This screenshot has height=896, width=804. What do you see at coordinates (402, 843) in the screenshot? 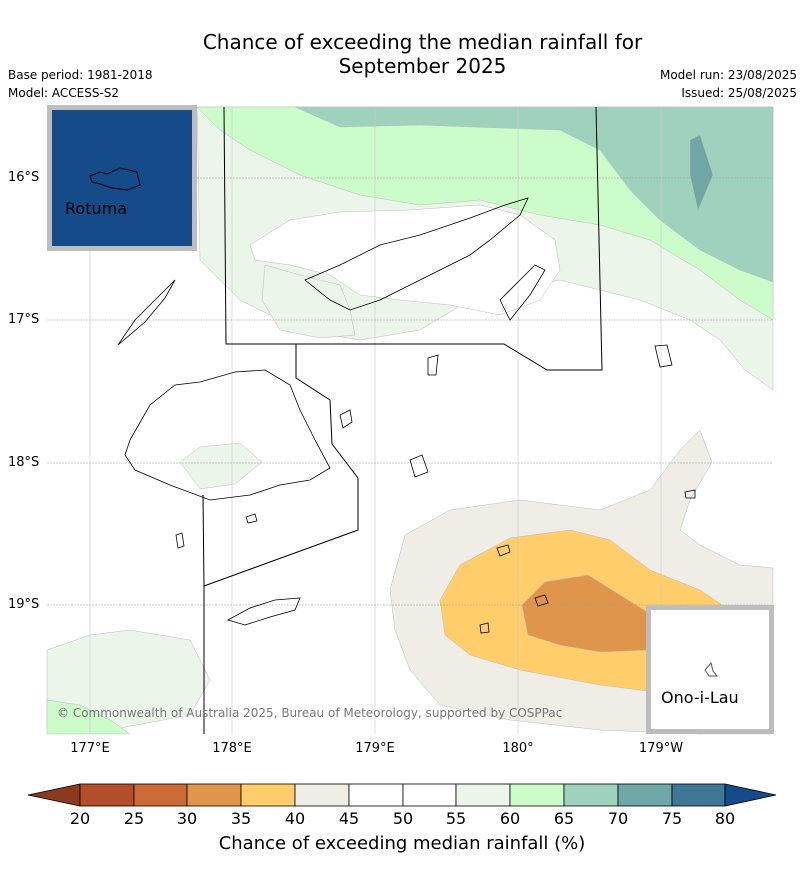
I see `colorbar-label: Chance of exceeding median rainfall (%)` at bounding box center [402, 843].